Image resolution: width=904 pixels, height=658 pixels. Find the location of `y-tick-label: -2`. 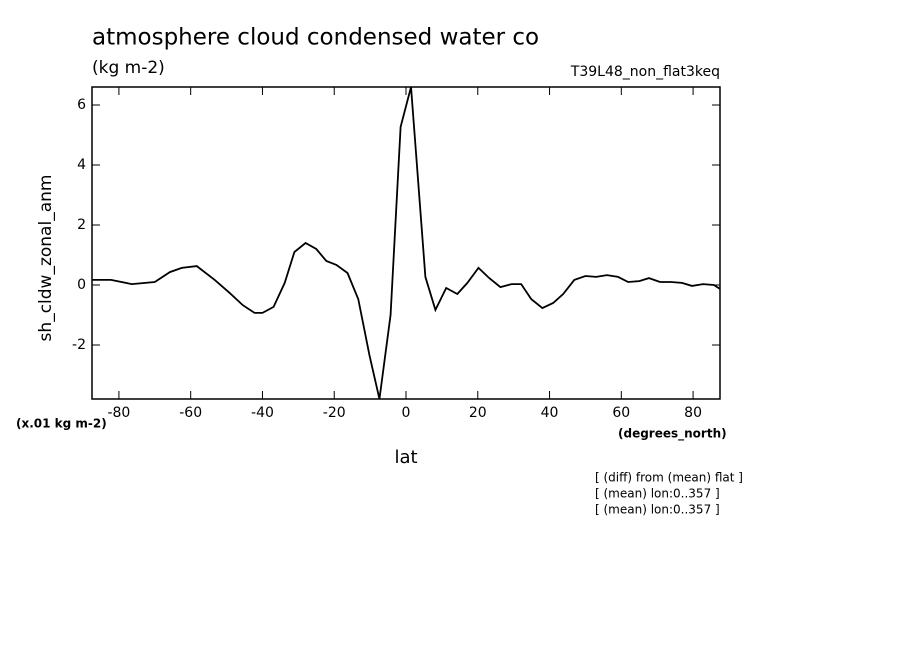

y-tick-label: -2 is located at coordinates (79, 345).